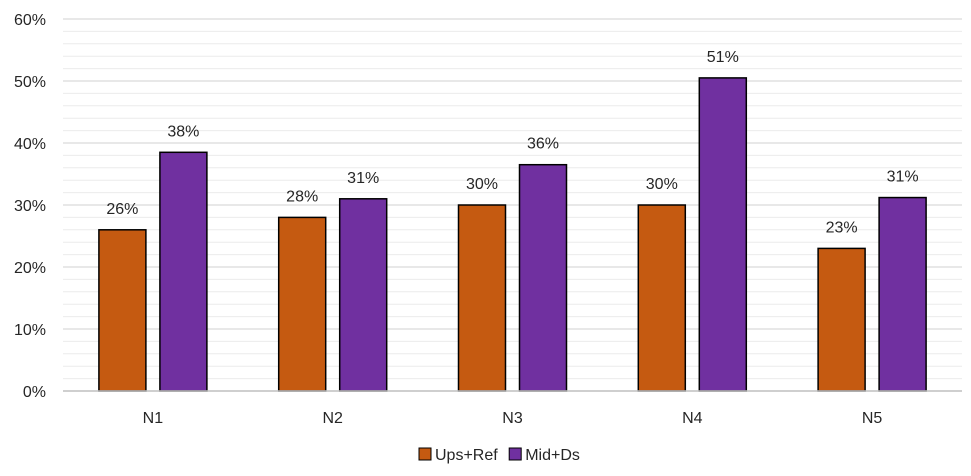 This screenshot has height=476, width=971. Describe the element at coordinates (30, 268) in the screenshot. I see `y-tick-label: 20%` at that location.